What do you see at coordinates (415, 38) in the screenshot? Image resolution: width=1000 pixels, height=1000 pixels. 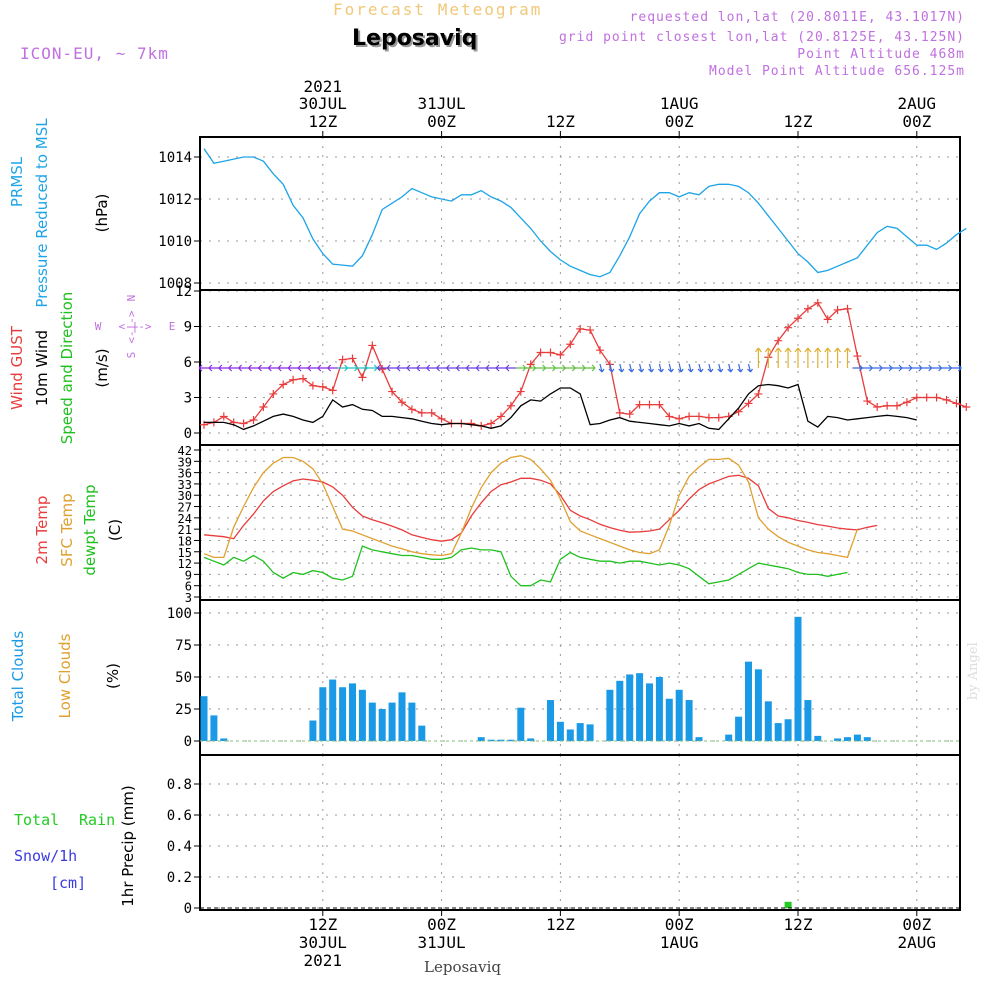 I see `station-title: Leposaviq` at bounding box center [415, 38].